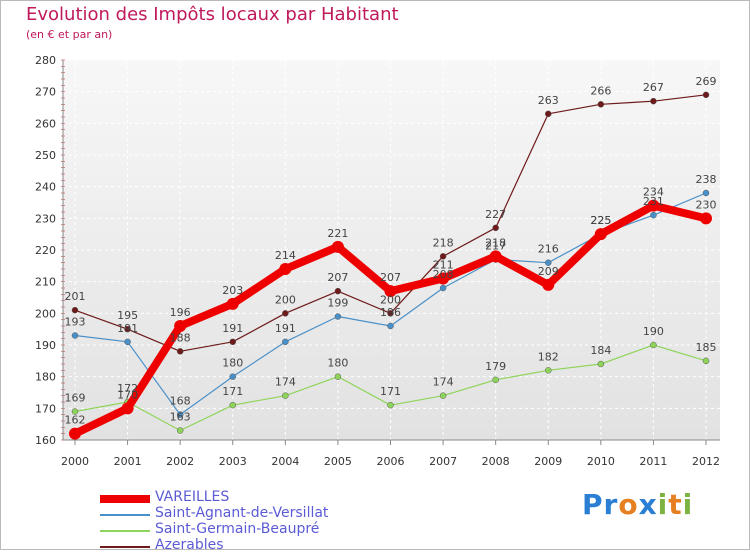 This screenshot has height=554, width=750. I want to click on x-tick-label: 2001, so click(128, 461).